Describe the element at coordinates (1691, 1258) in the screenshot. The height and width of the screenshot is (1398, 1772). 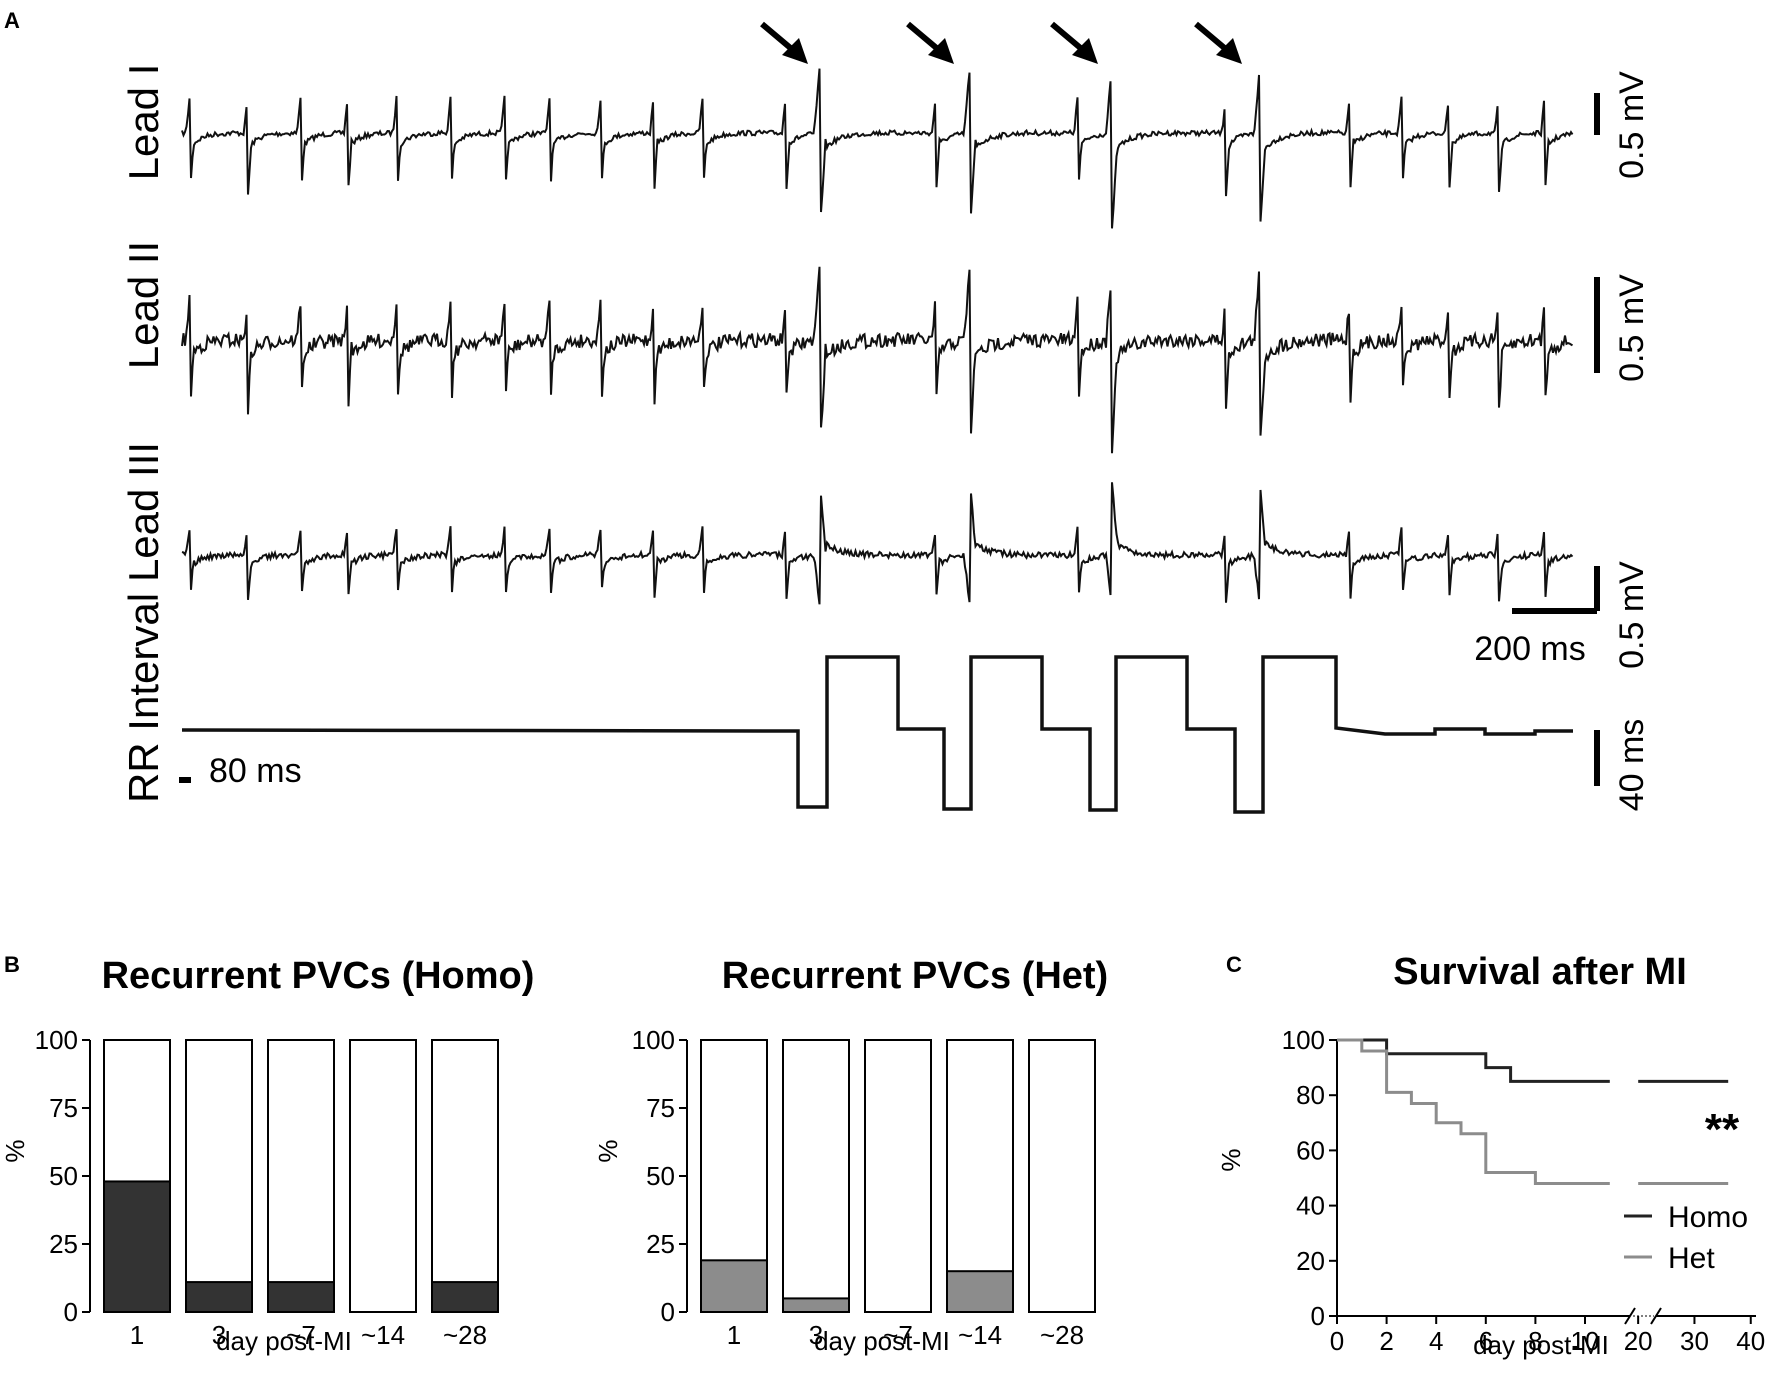
I see `legend-het-label: Het` at that location.